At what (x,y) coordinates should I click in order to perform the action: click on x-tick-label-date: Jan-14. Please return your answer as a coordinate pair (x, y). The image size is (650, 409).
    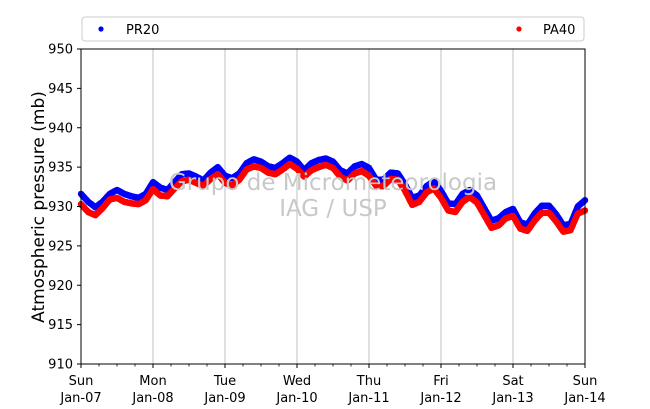
    Looking at the image, I should click on (584, 398).